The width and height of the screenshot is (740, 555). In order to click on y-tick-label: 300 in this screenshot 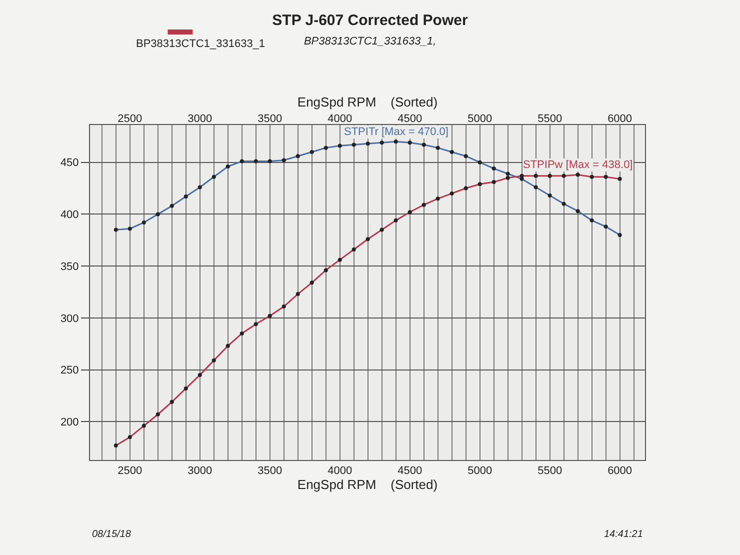, I will do `click(69, 318)`.